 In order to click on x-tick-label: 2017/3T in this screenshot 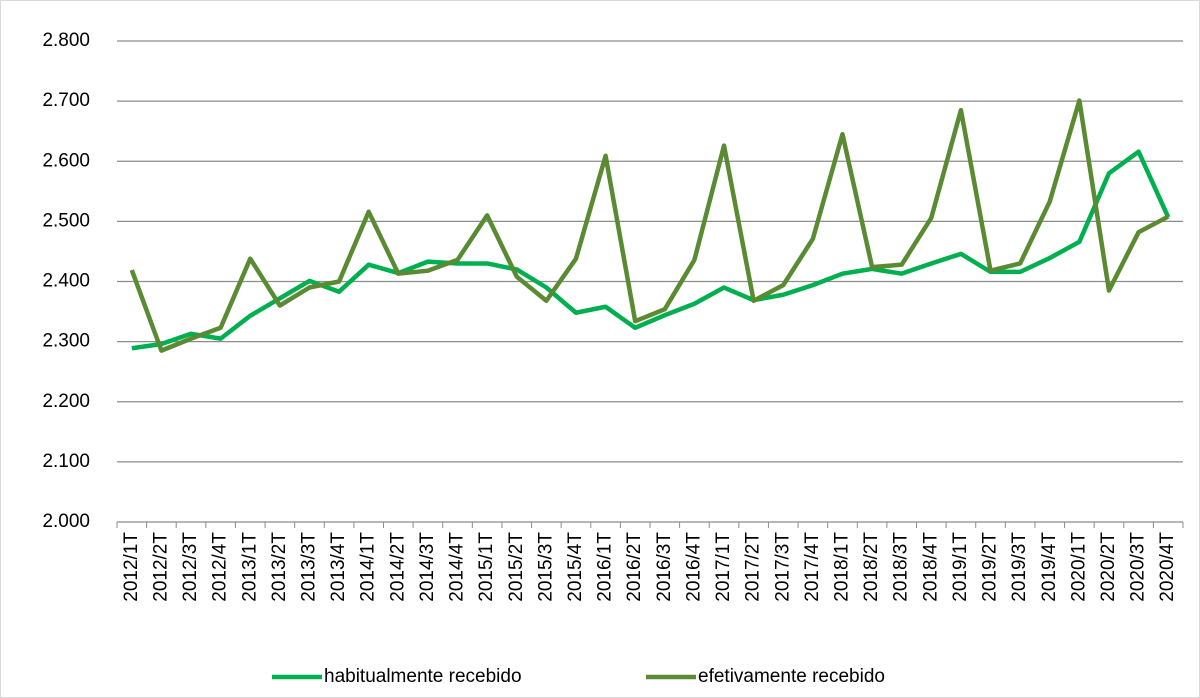, I will do `click(782, 567)`.